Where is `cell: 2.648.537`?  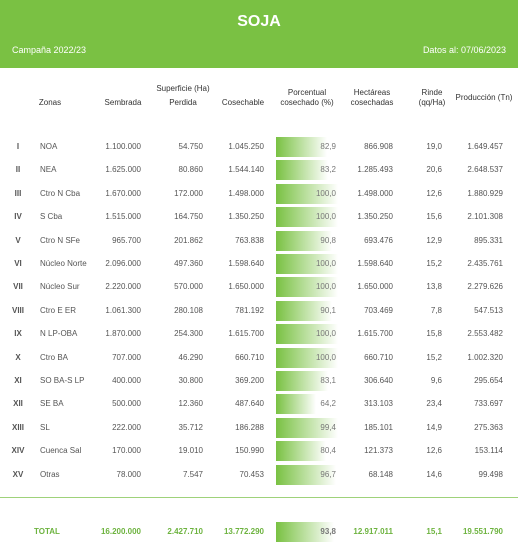 cell: 2.648.537 is located at coordinates (485, 170).